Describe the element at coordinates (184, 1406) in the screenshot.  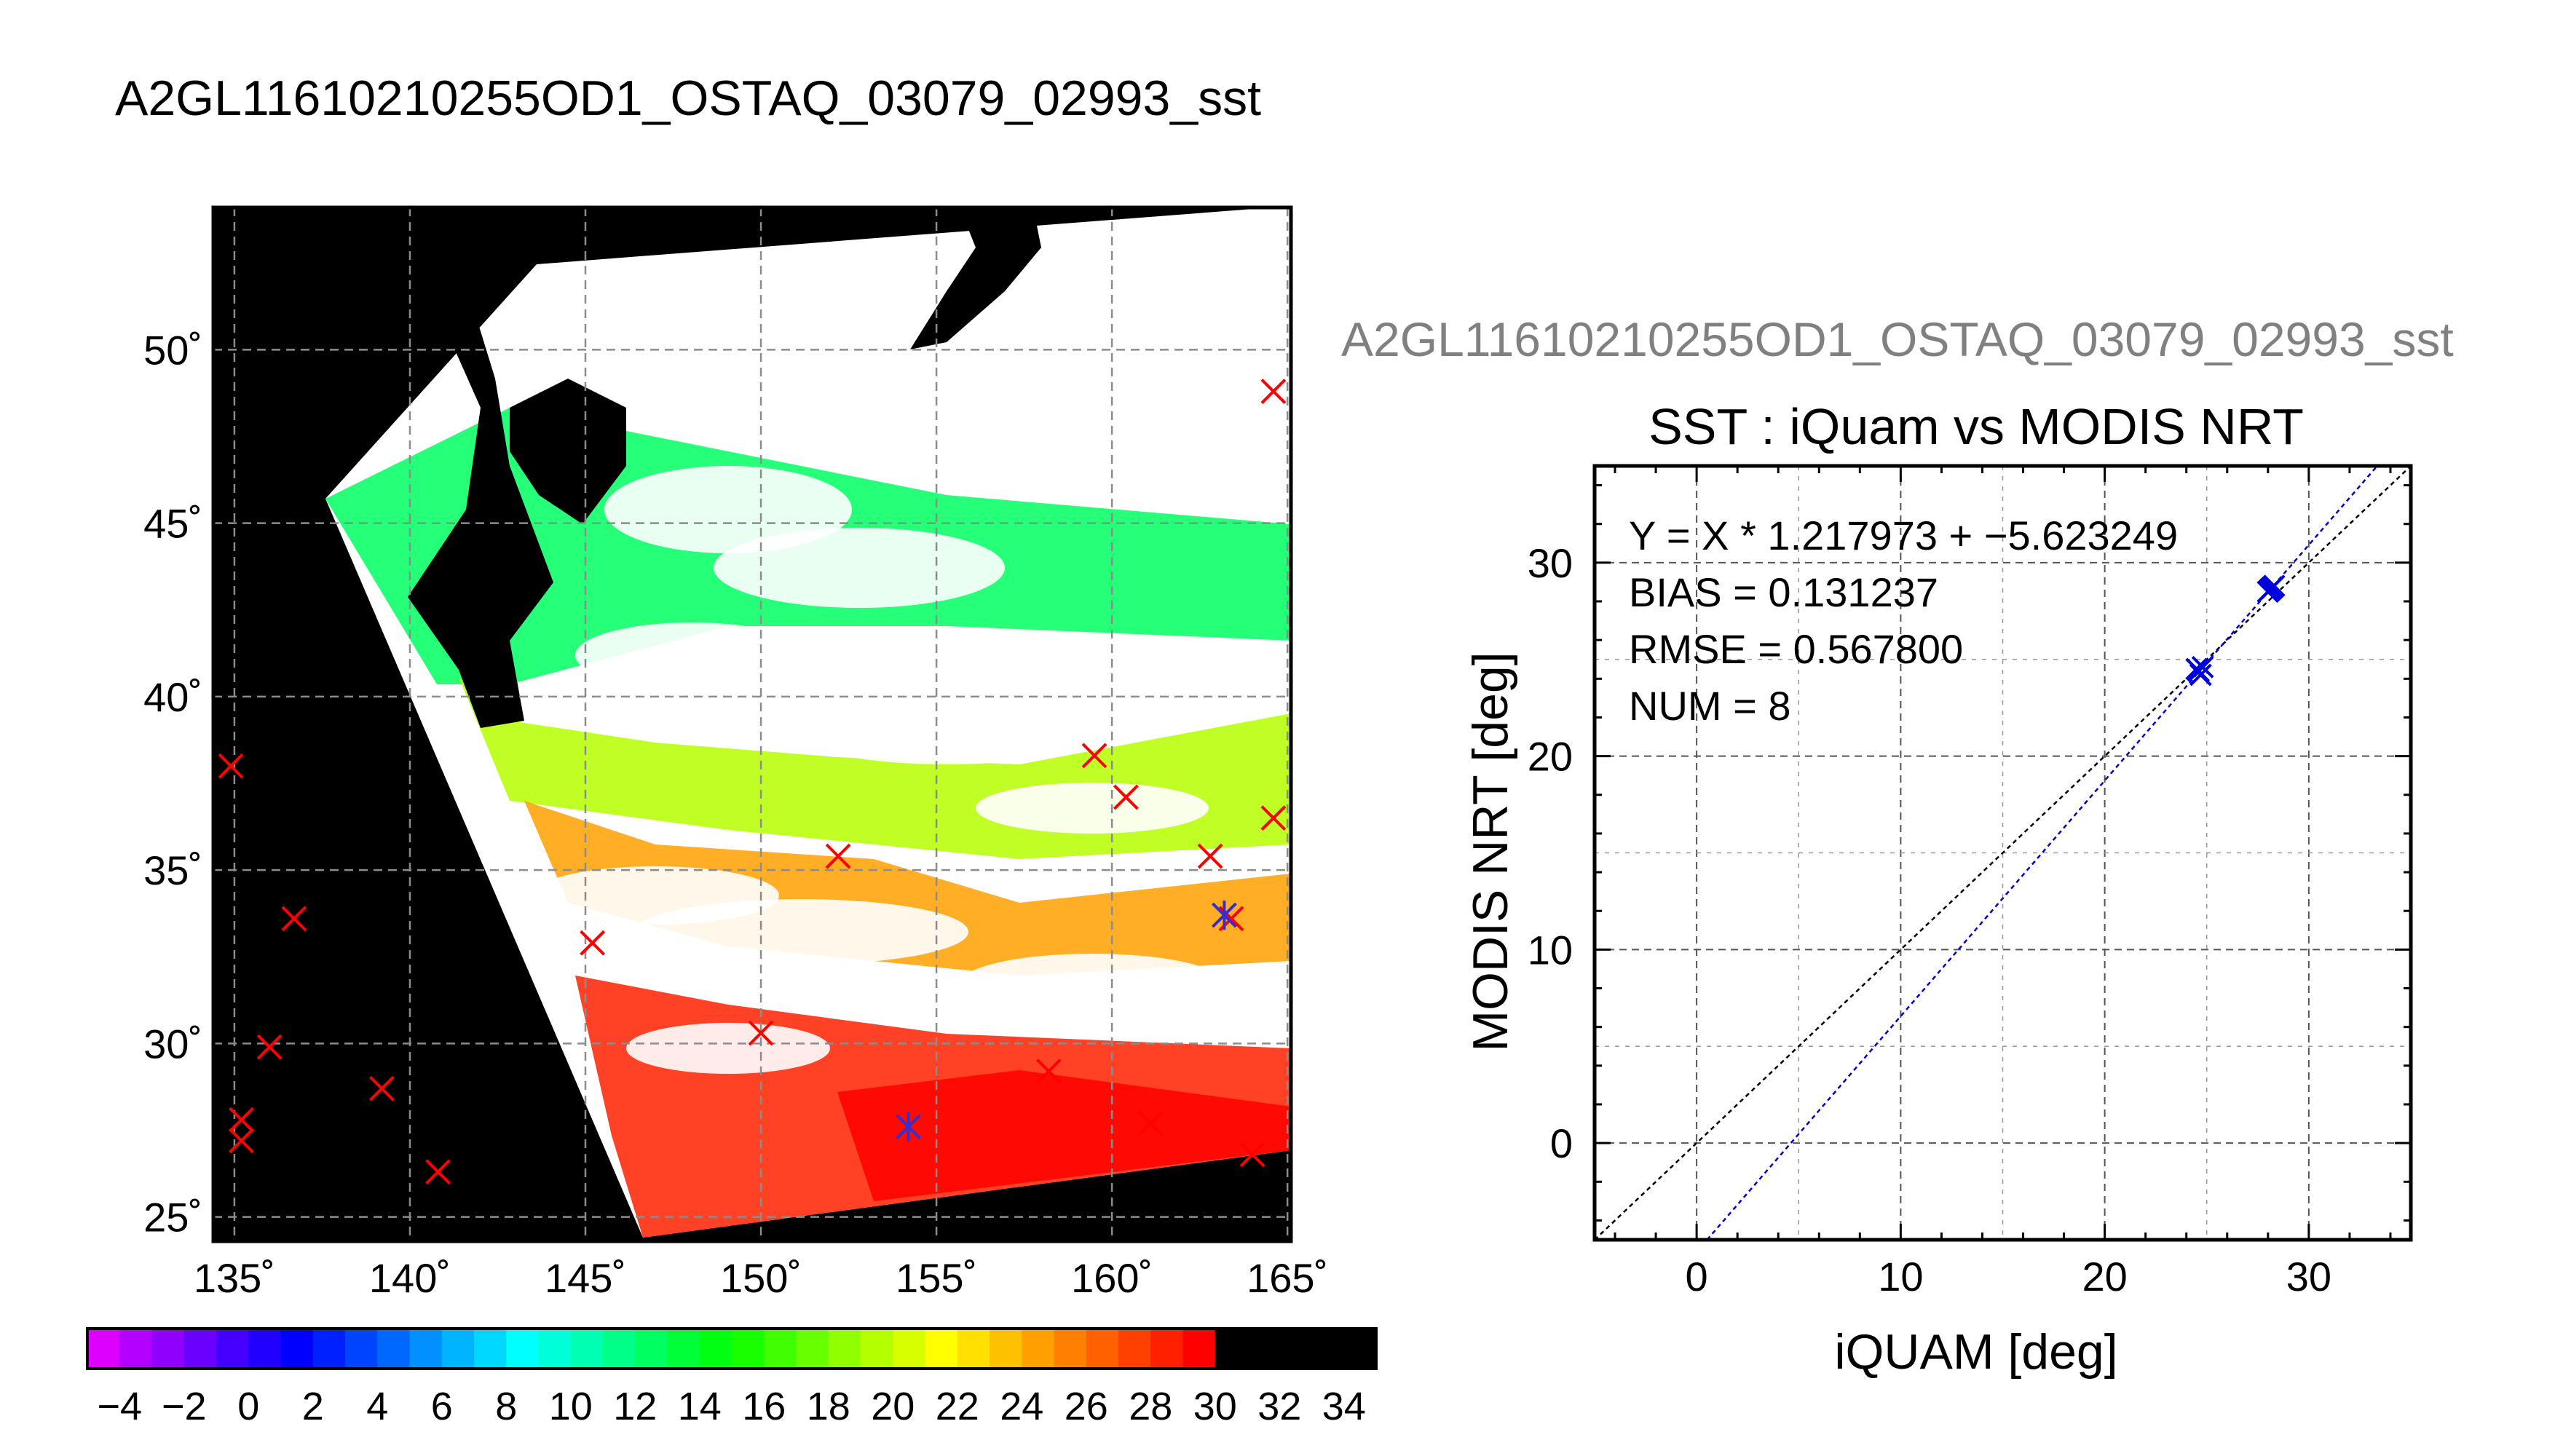
I see `colorbar-tick: −2` at that location.